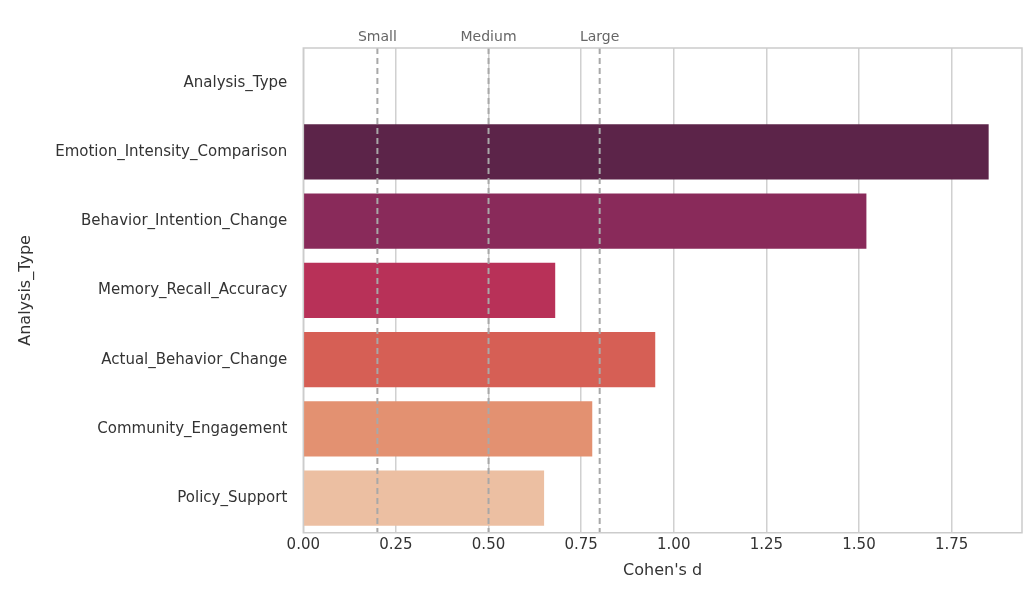 The width and height of the screenshot is (1036, 597). What do you see at coordinates (599, 35) in the screenshot?
I see `ref-line-label: Large` at bounding box center [599, 35].